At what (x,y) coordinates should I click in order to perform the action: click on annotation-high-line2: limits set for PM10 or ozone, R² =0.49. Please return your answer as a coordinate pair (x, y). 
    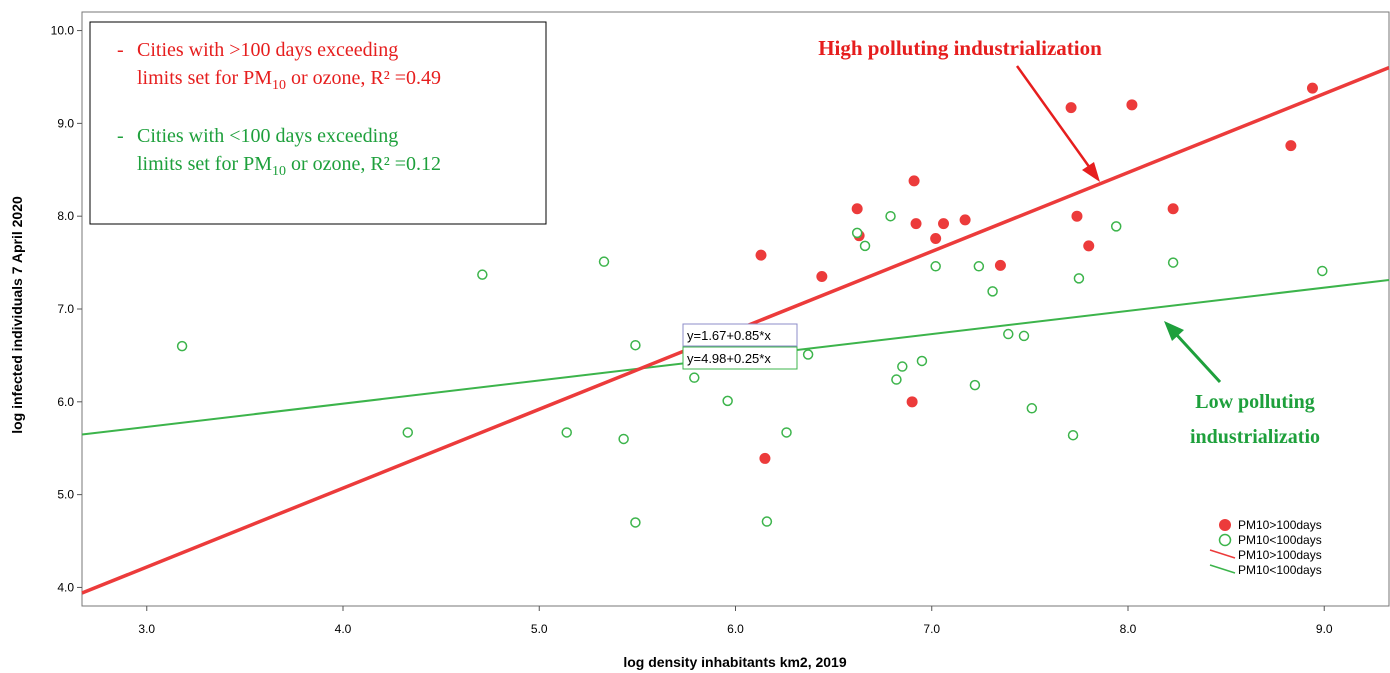
    Looking at the image, I should click on (289, 80).